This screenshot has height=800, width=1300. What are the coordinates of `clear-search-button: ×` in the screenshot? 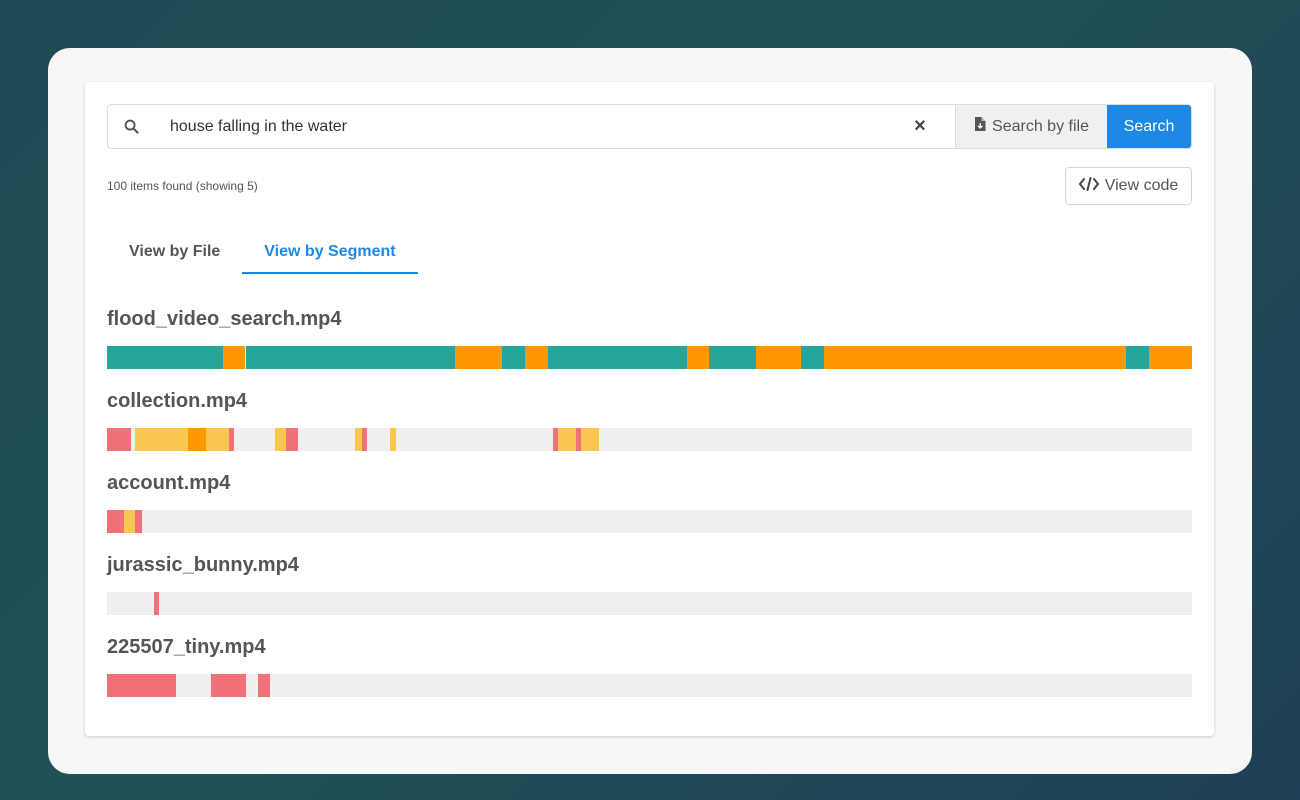 It's located at (920, 126).